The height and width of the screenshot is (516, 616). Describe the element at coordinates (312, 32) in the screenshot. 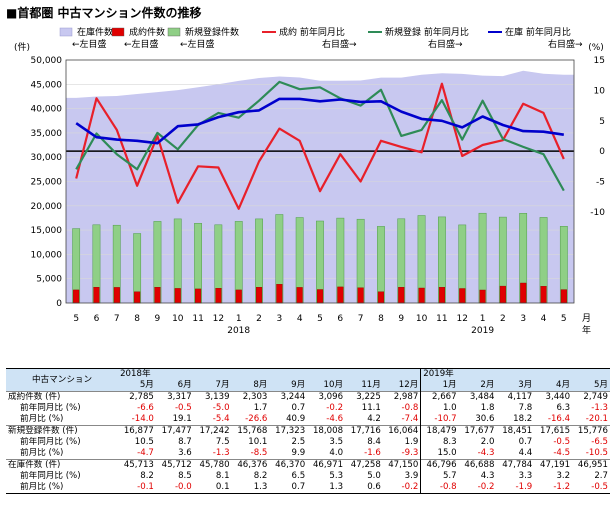

I see `legend-label: 成約 前年同月比` at that location.